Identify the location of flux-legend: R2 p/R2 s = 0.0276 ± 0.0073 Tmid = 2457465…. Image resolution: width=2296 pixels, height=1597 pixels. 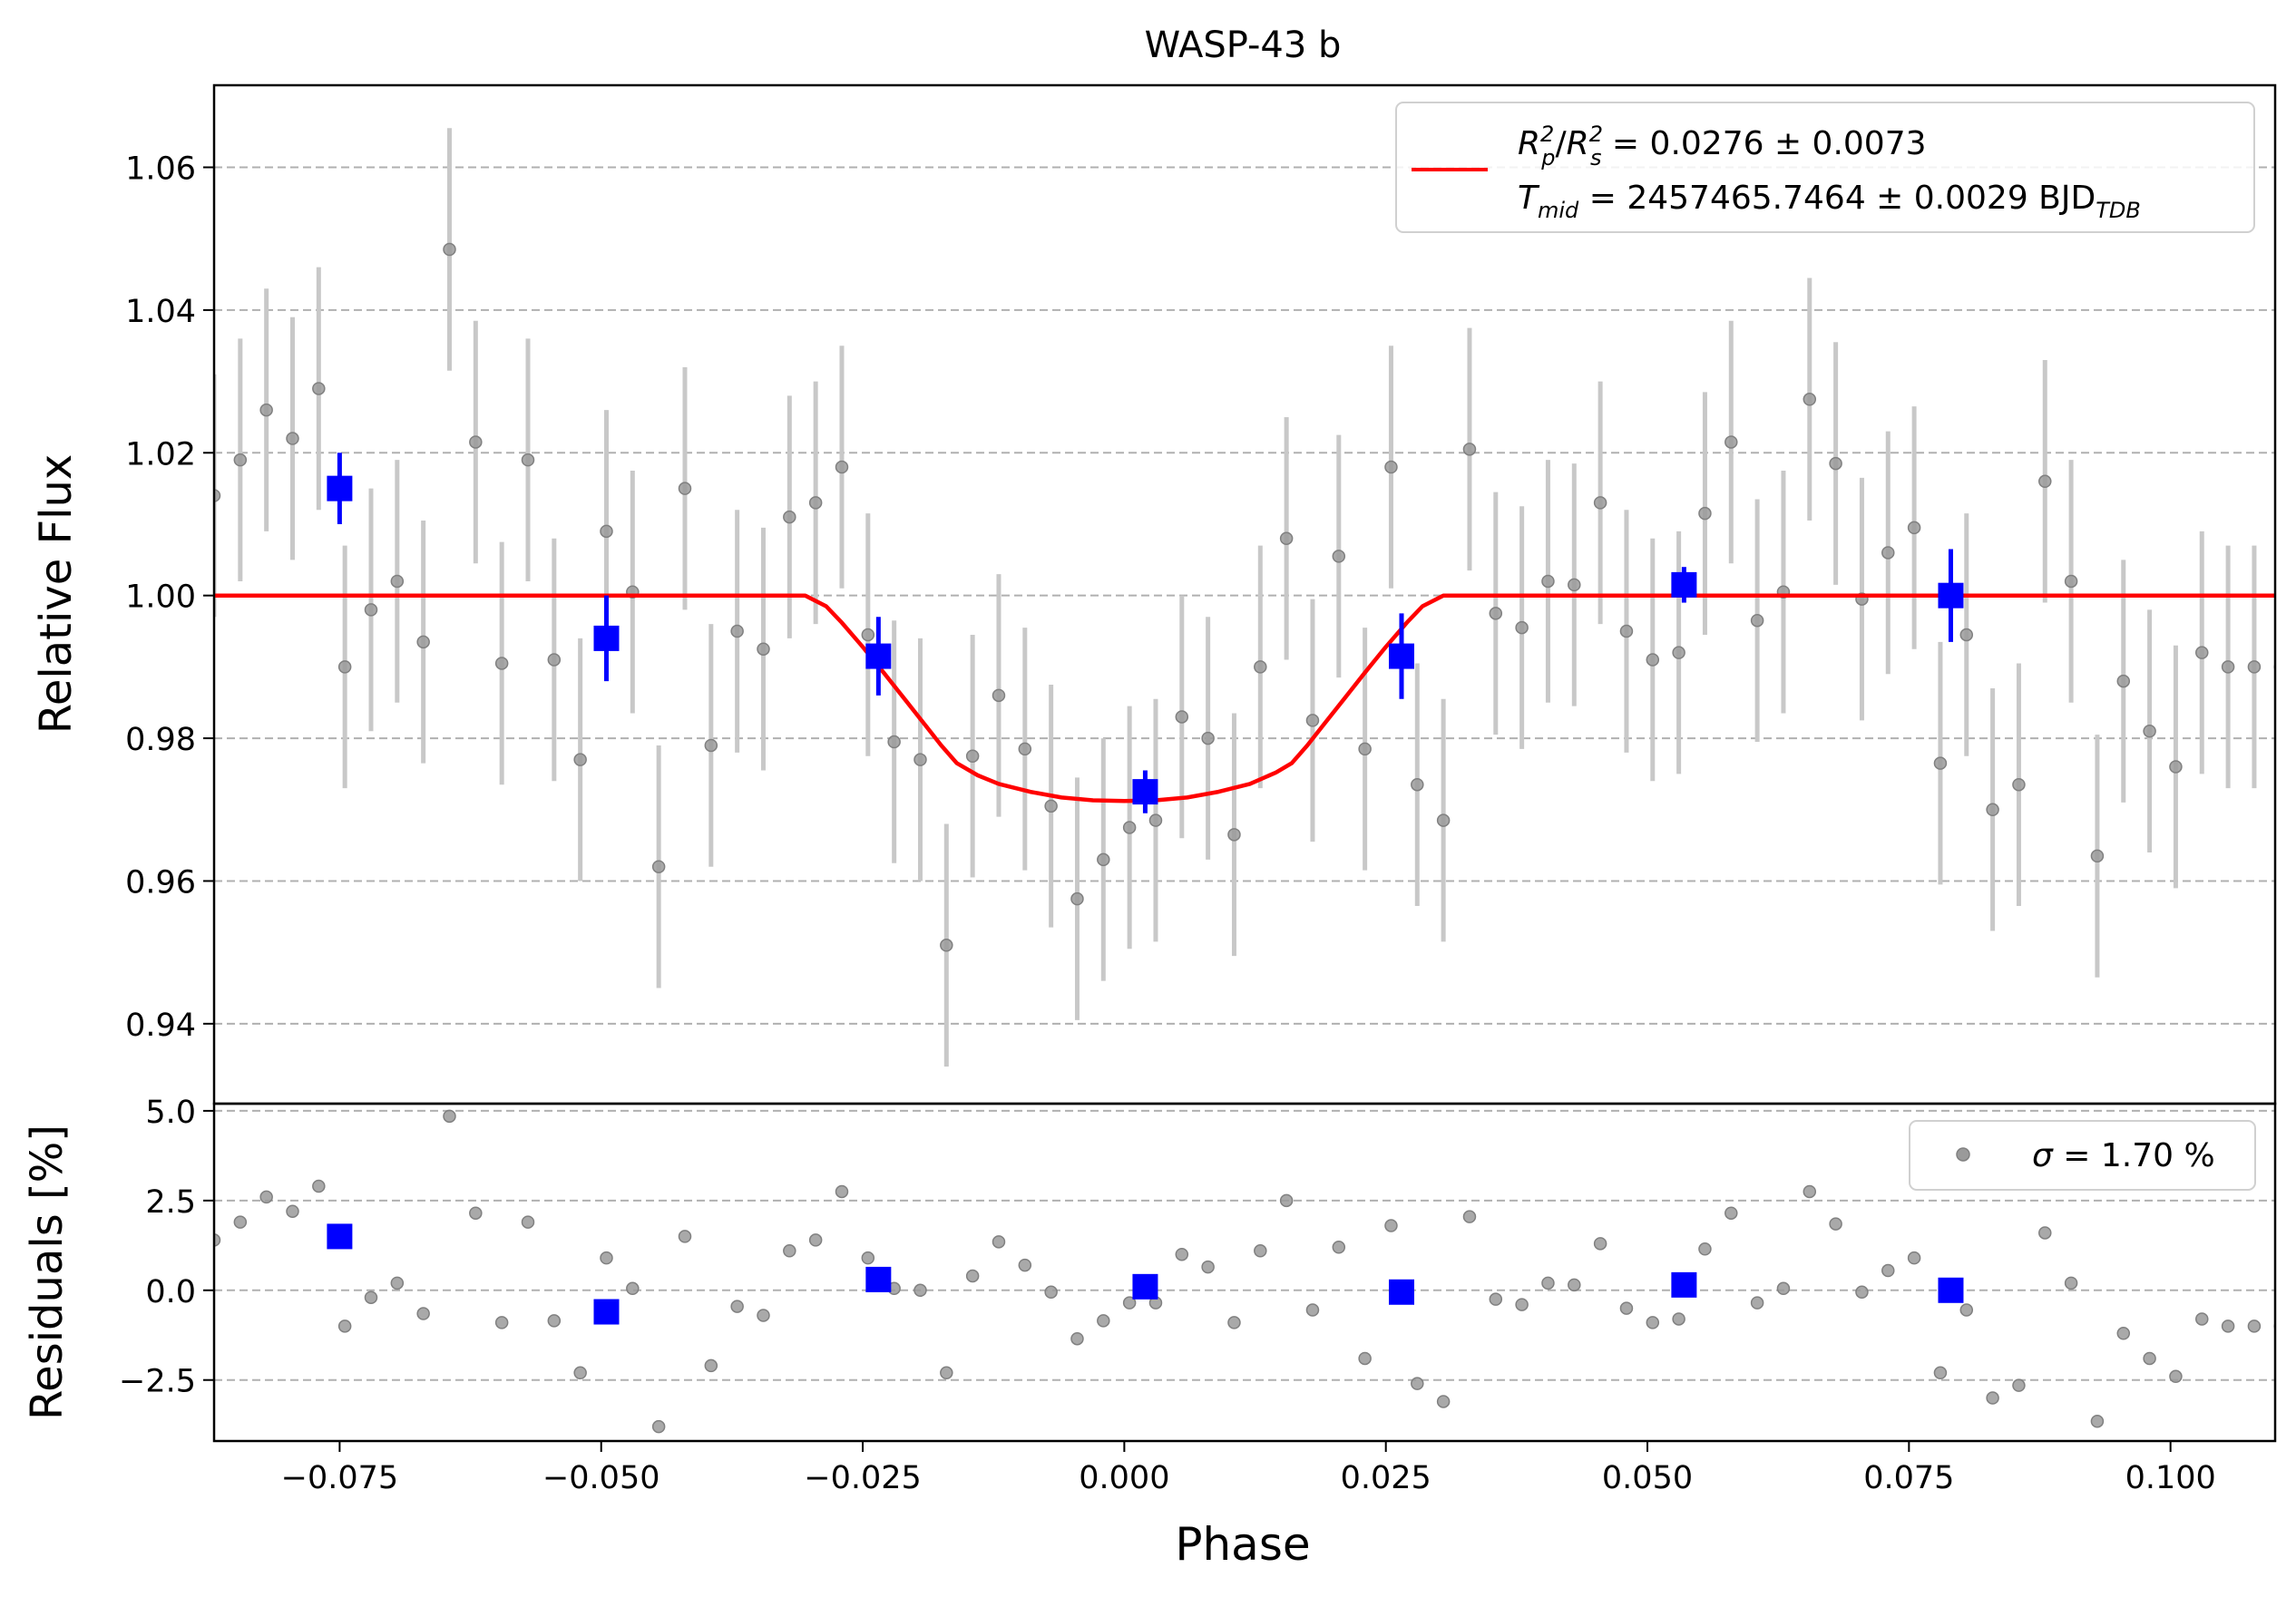
(1825, 167).